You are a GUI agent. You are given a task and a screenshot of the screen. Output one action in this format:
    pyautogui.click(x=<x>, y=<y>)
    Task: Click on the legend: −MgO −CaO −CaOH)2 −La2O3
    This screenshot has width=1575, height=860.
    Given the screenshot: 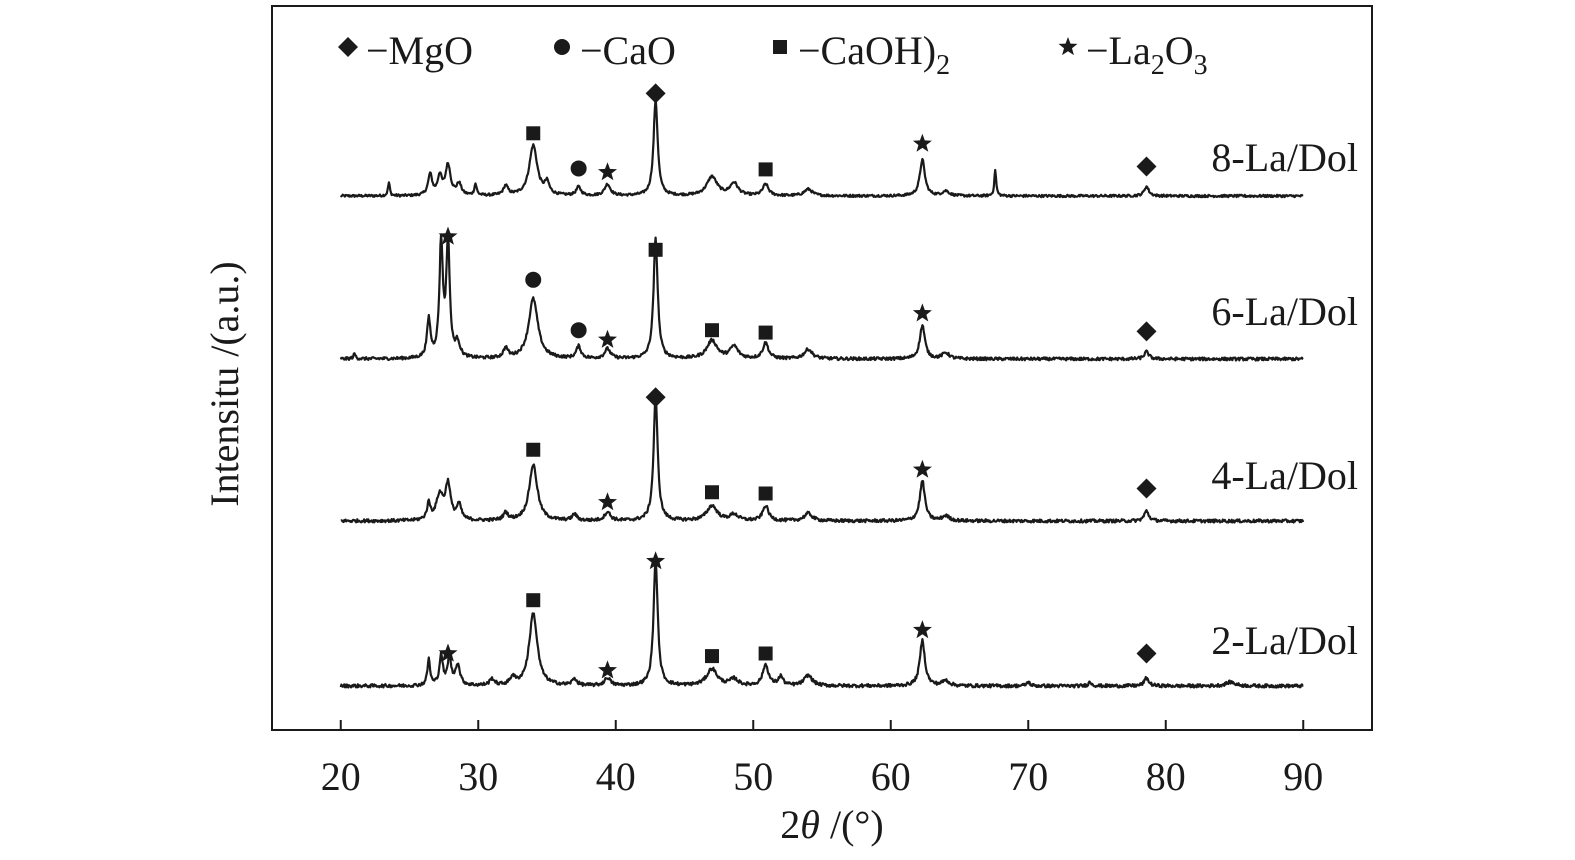 What is the action you would take?
    pyautogui.click(x=773, y=54)
    